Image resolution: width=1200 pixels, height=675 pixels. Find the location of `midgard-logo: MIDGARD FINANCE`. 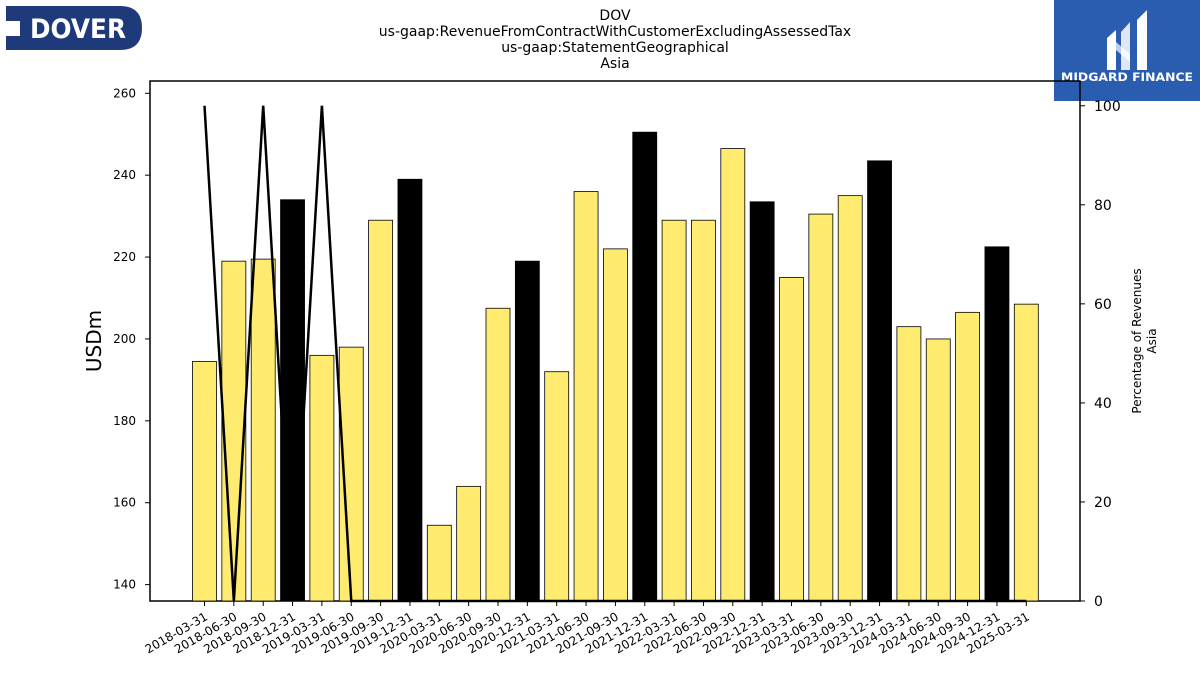

midgard-logo: MIDGARD FINANCE is located at coordinates (1127, 50).